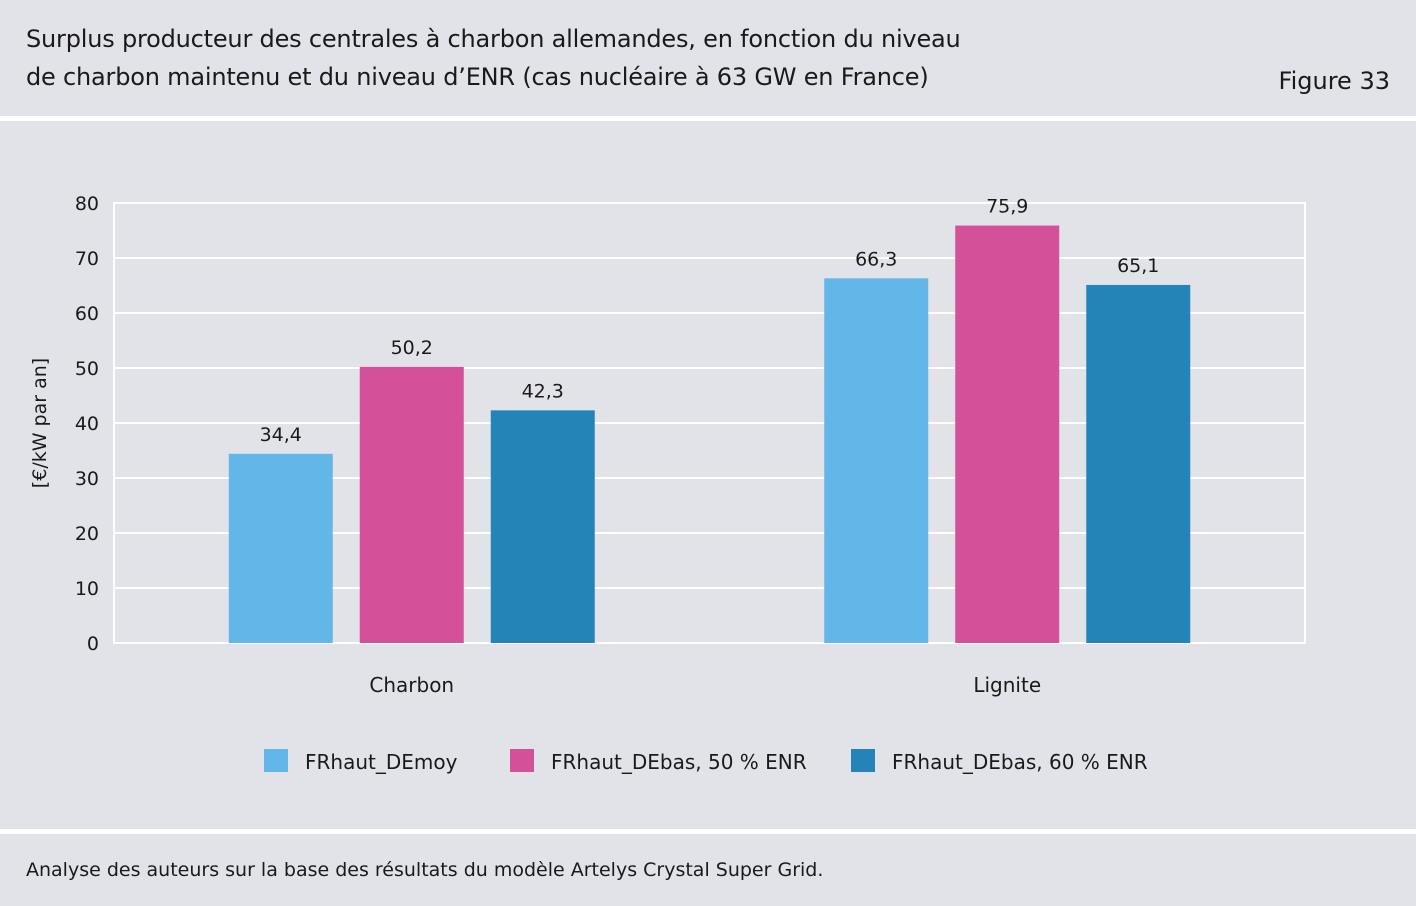 The height and width of the screenshot is (906, 1416). What do you see at coordinates (87, 314) in the screenshot?
I see `y-tick-label: 60` at bounding box center [87, 314].